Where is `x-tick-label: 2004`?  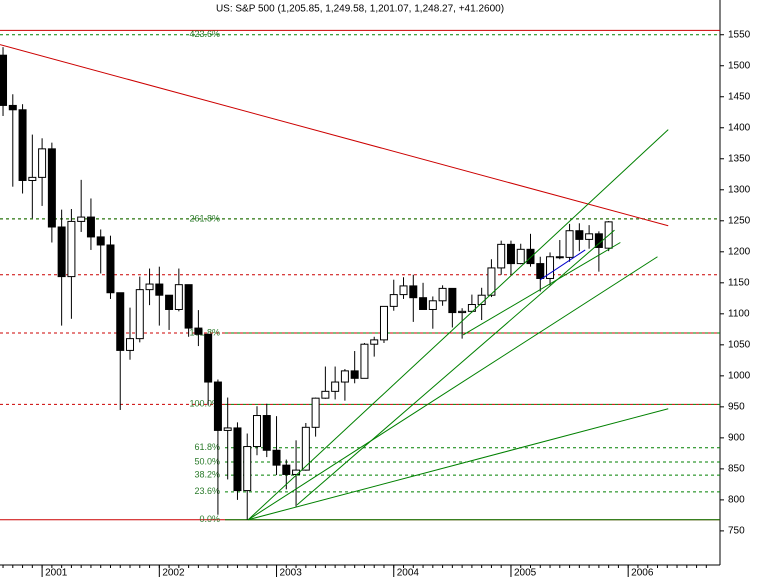 x-tick-label: 2004 is located at coordinates (408, 572).